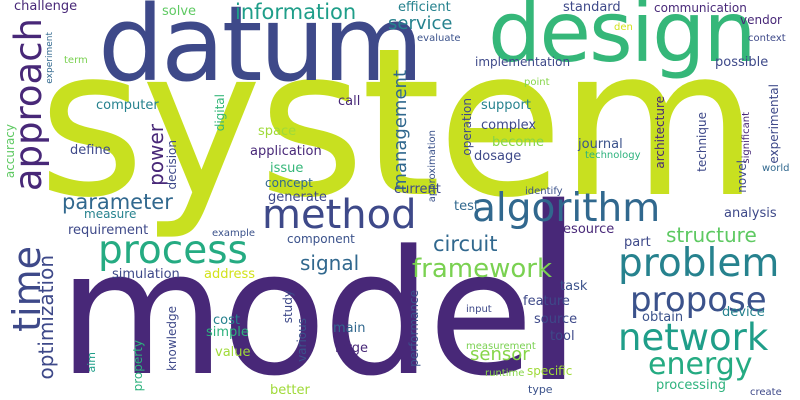  I want to click on word-standard: standard, so click(592, 7).